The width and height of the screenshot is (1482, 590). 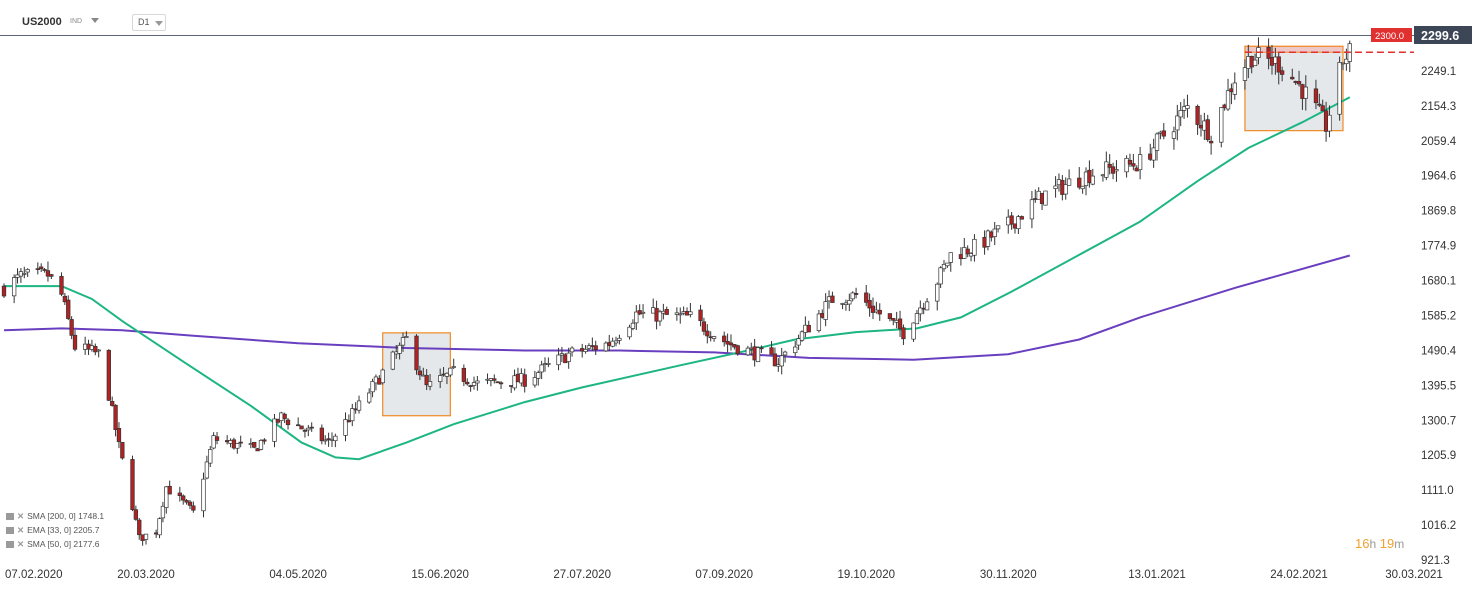 I want to click on y-tick-label: 1016.2, so click(x=1438, y=526).